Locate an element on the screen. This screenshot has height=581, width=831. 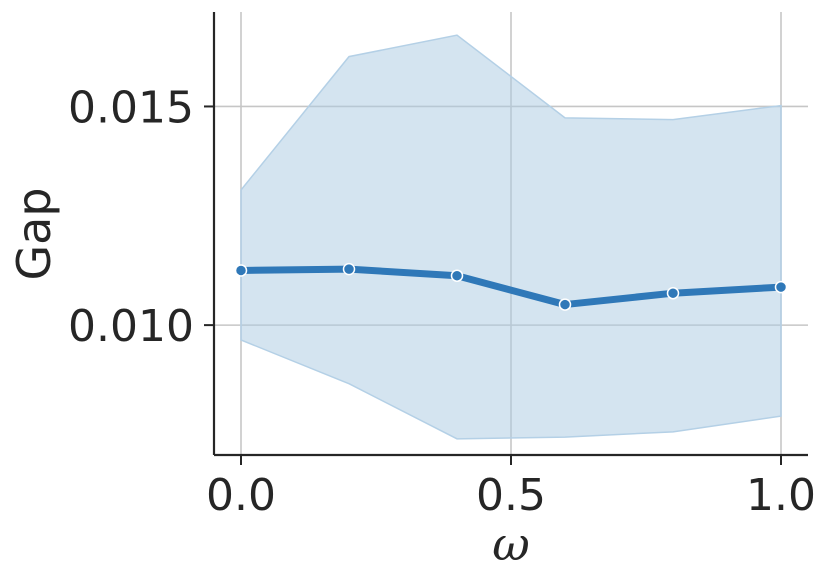
data-point-markers is located at coordinates (511, 286).